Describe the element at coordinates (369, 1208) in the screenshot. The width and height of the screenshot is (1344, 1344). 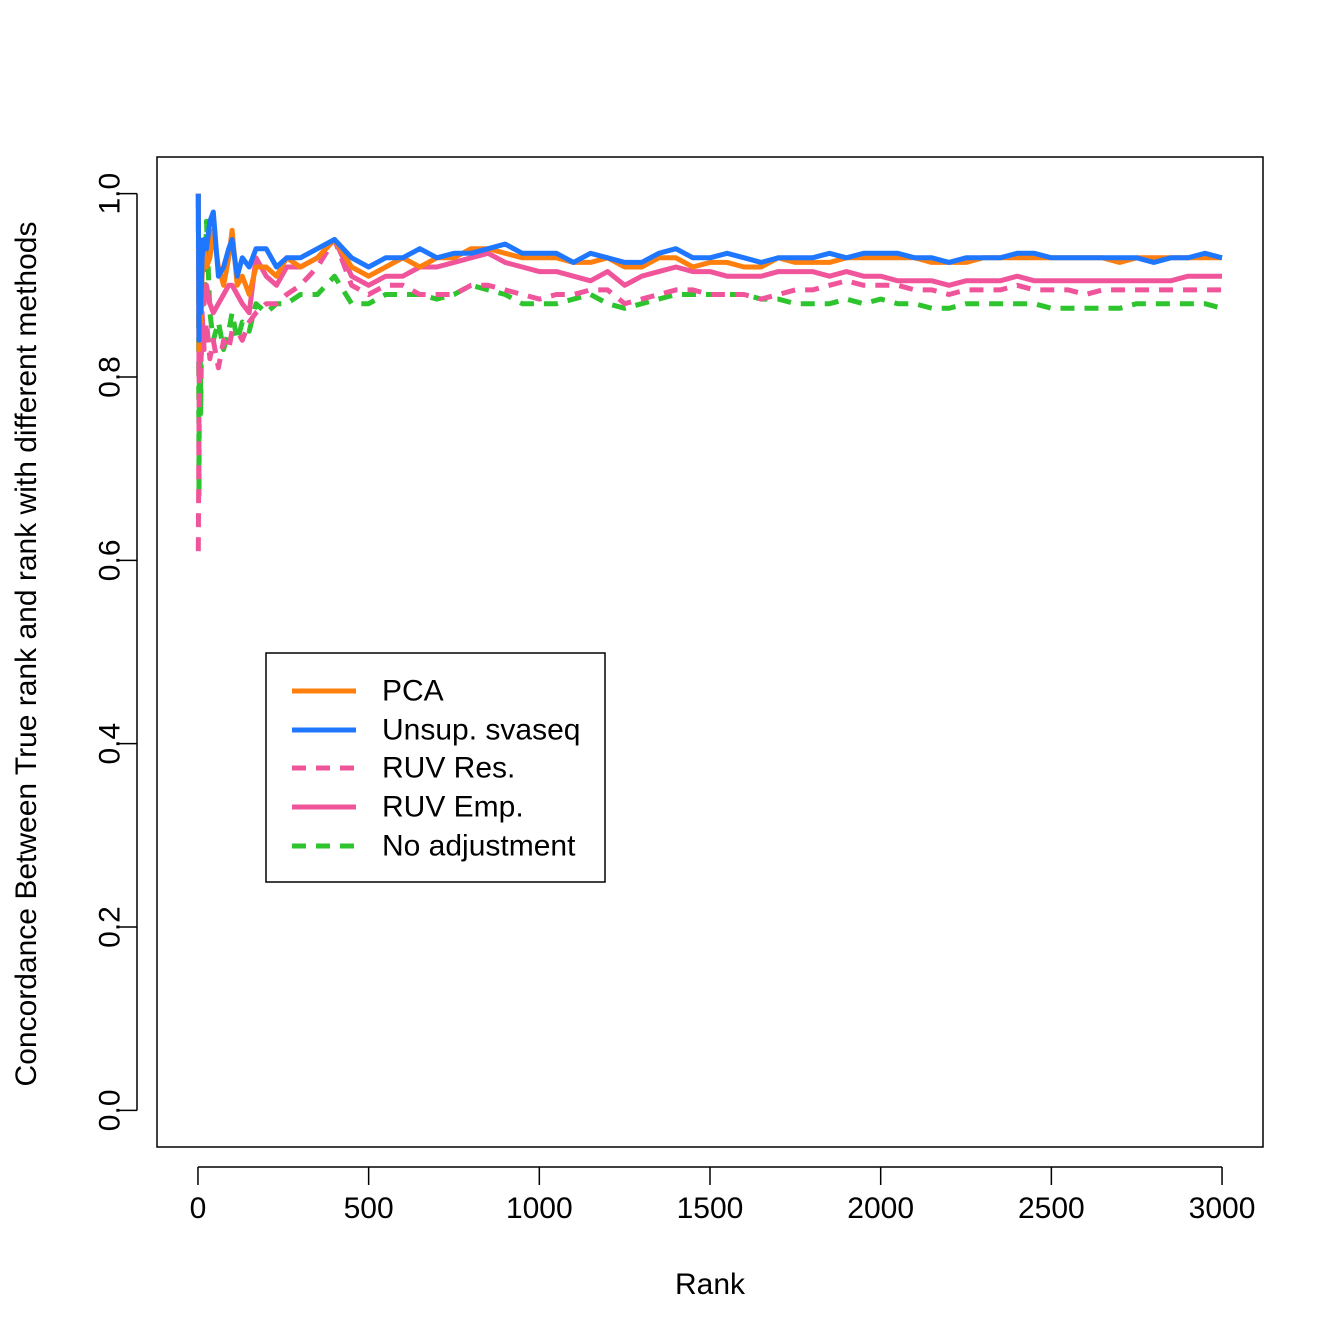
I see `x-tick-label: 500` at that location.